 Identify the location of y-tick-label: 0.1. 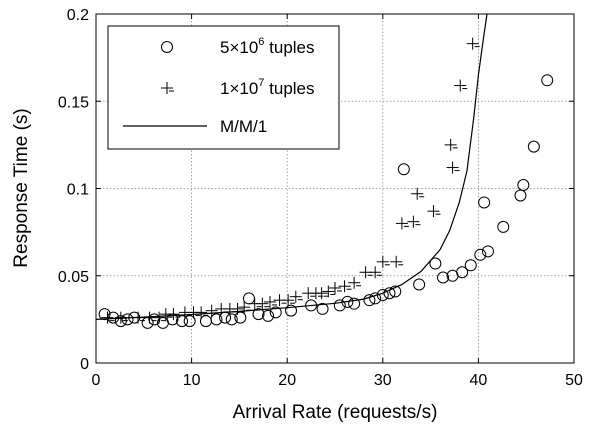
(78, 190).